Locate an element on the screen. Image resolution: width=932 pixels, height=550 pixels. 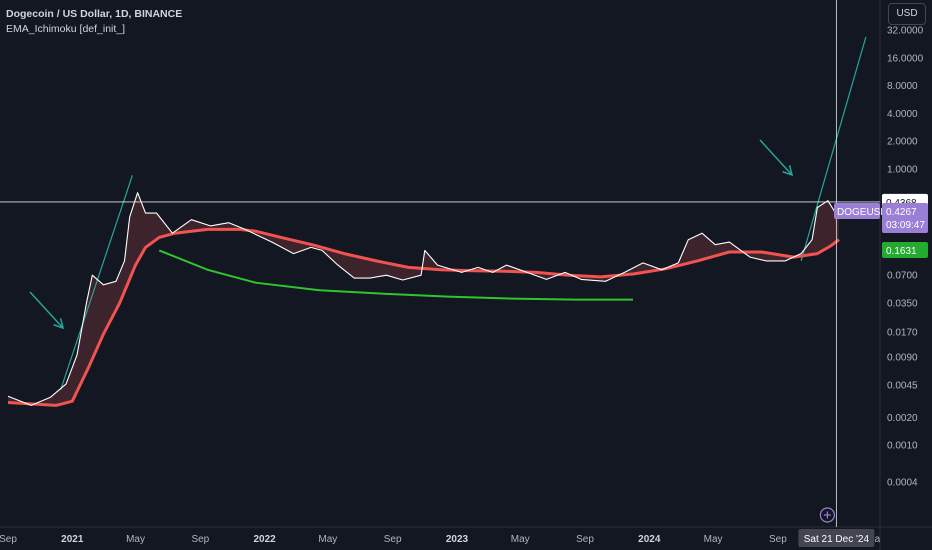
y-tick-label: 4.0000 is located at coordinates (902, 114).